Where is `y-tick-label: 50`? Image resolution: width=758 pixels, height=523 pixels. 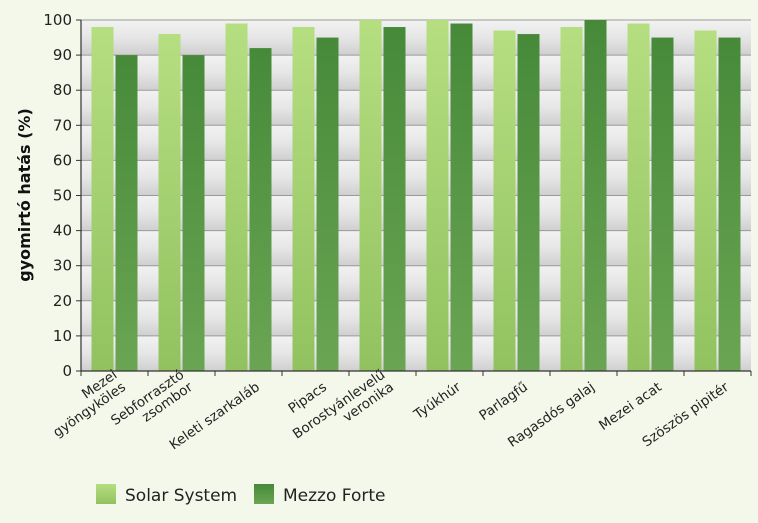
y-tick-label: 50 is located at coordinates (62, 196).